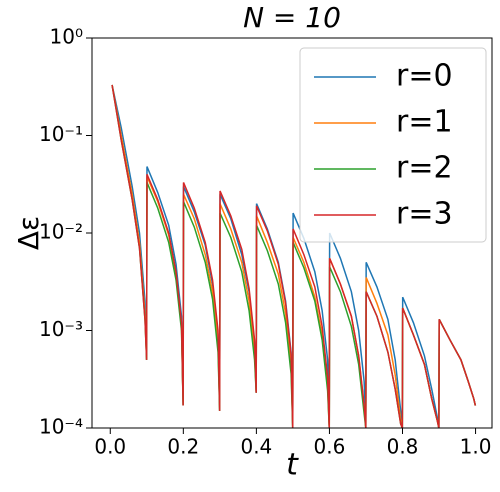  What do you see at coordinates (110, 447) in the screenshot?
I see `x-tick-label: 0.0` at bounding box center [110, 447].